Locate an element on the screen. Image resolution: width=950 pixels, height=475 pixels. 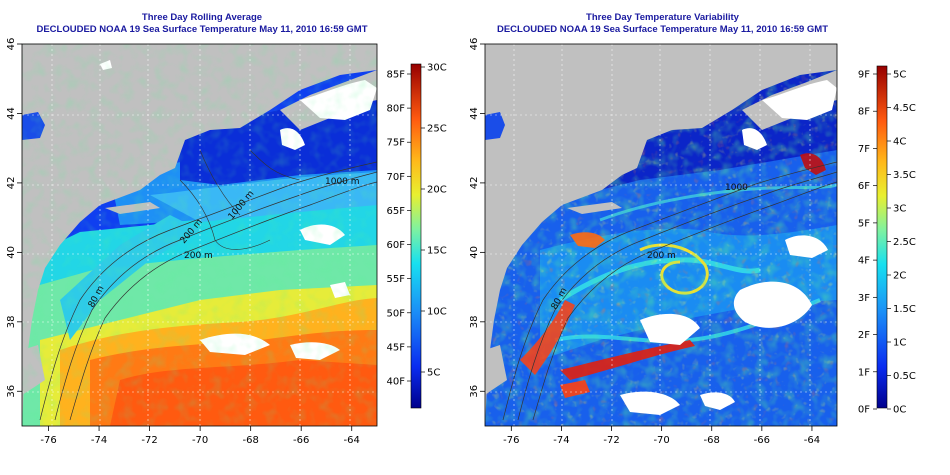
right-cb-f-label: 4F is located at coordinates (864, 261).